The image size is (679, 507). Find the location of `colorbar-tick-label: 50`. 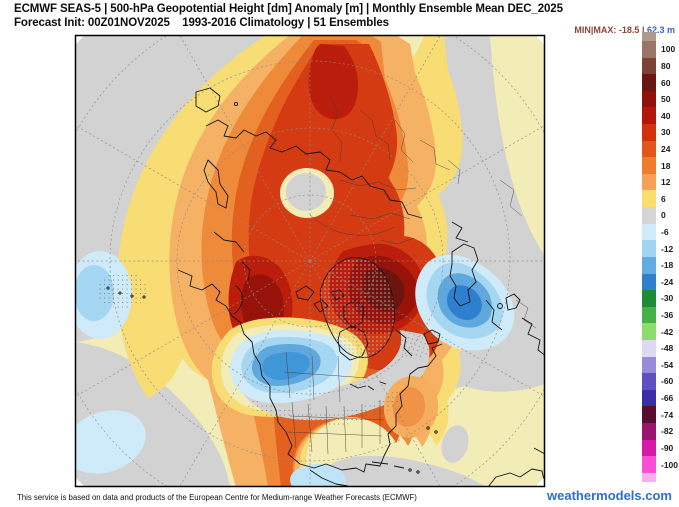

colorbar-tick-label: 50 is located at coordinates (666, 99).